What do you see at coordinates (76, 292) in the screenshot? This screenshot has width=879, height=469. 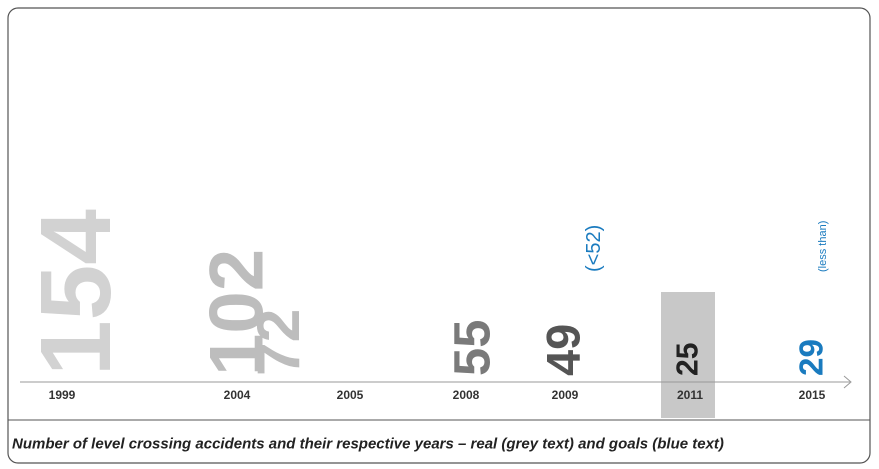 I see `accident-number: 154` at bounding box center [76, 292].